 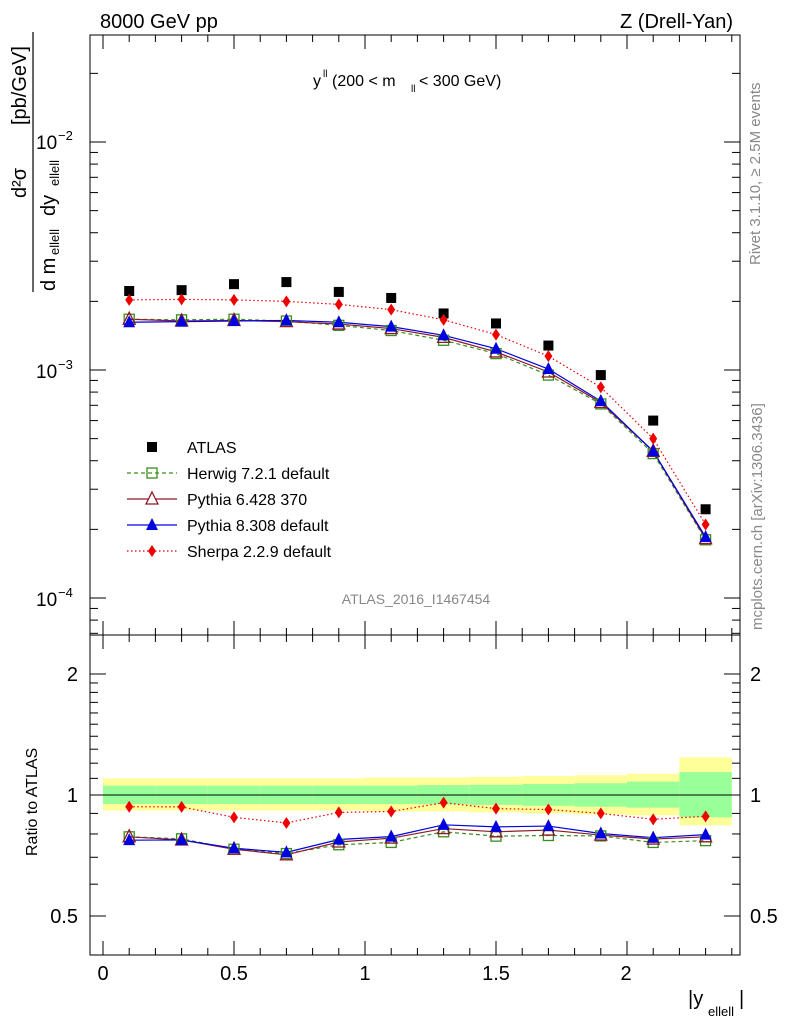 What do you see at coordinates (65, 135) in the screenshot?
I see `tick-exponent: −2` at bounding box center [65, 135].